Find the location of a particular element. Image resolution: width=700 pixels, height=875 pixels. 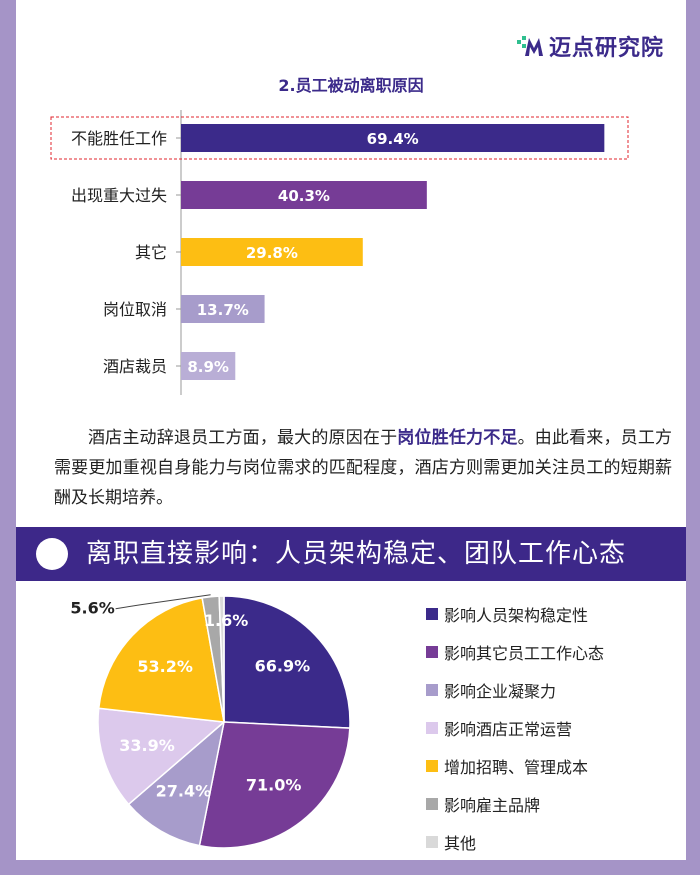

banner-circle-icon is located at coordinates (52, 554).